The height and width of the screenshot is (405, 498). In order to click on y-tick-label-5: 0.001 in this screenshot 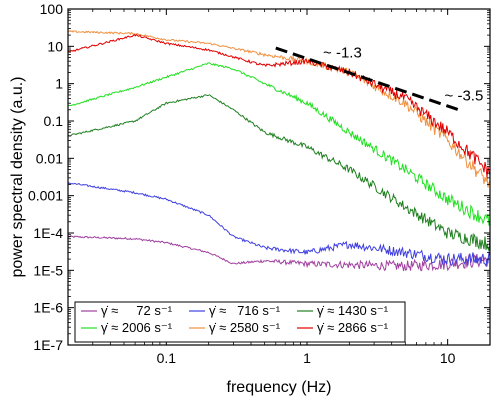, I will do `click(45, 196)`.